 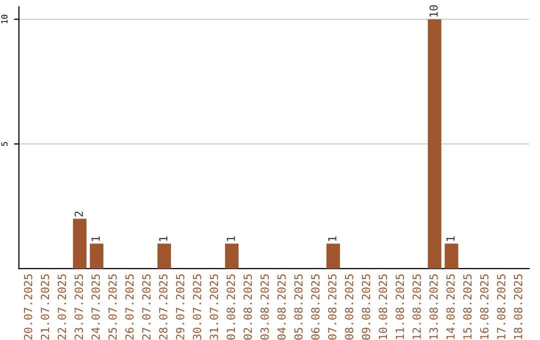 What do you see at coordinates (281, 307) in the screenshot?
I see `x-tick-label: 04.08.2025` at bounding box center [281, 307].